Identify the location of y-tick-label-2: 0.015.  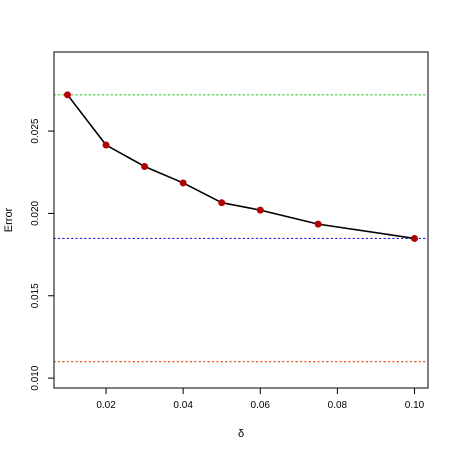
(35, 295).